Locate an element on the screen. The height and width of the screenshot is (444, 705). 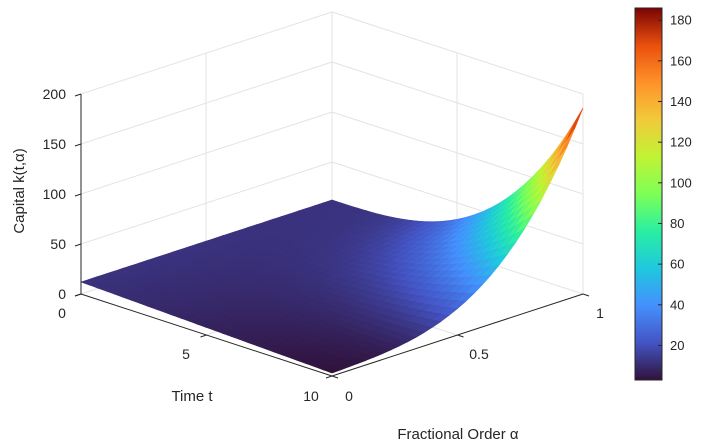
colorbar: 20 40 60 80 100 120 140 160 180 is located at coordinates (663, 194).